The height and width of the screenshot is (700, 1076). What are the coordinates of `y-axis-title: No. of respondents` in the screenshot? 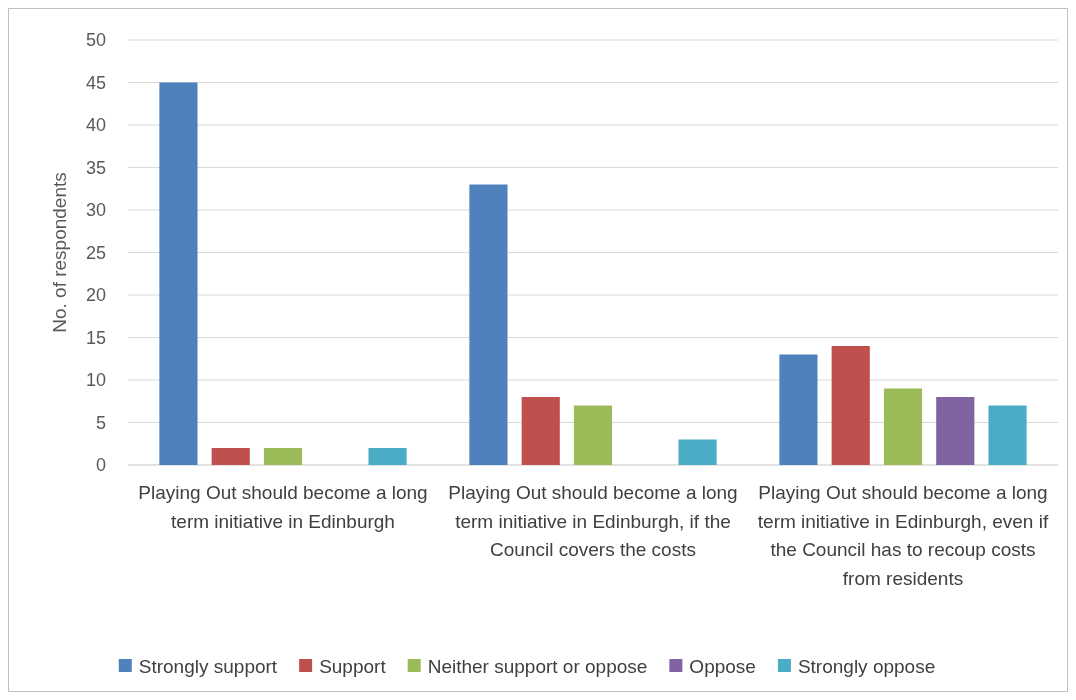 It's located at (59, 252).